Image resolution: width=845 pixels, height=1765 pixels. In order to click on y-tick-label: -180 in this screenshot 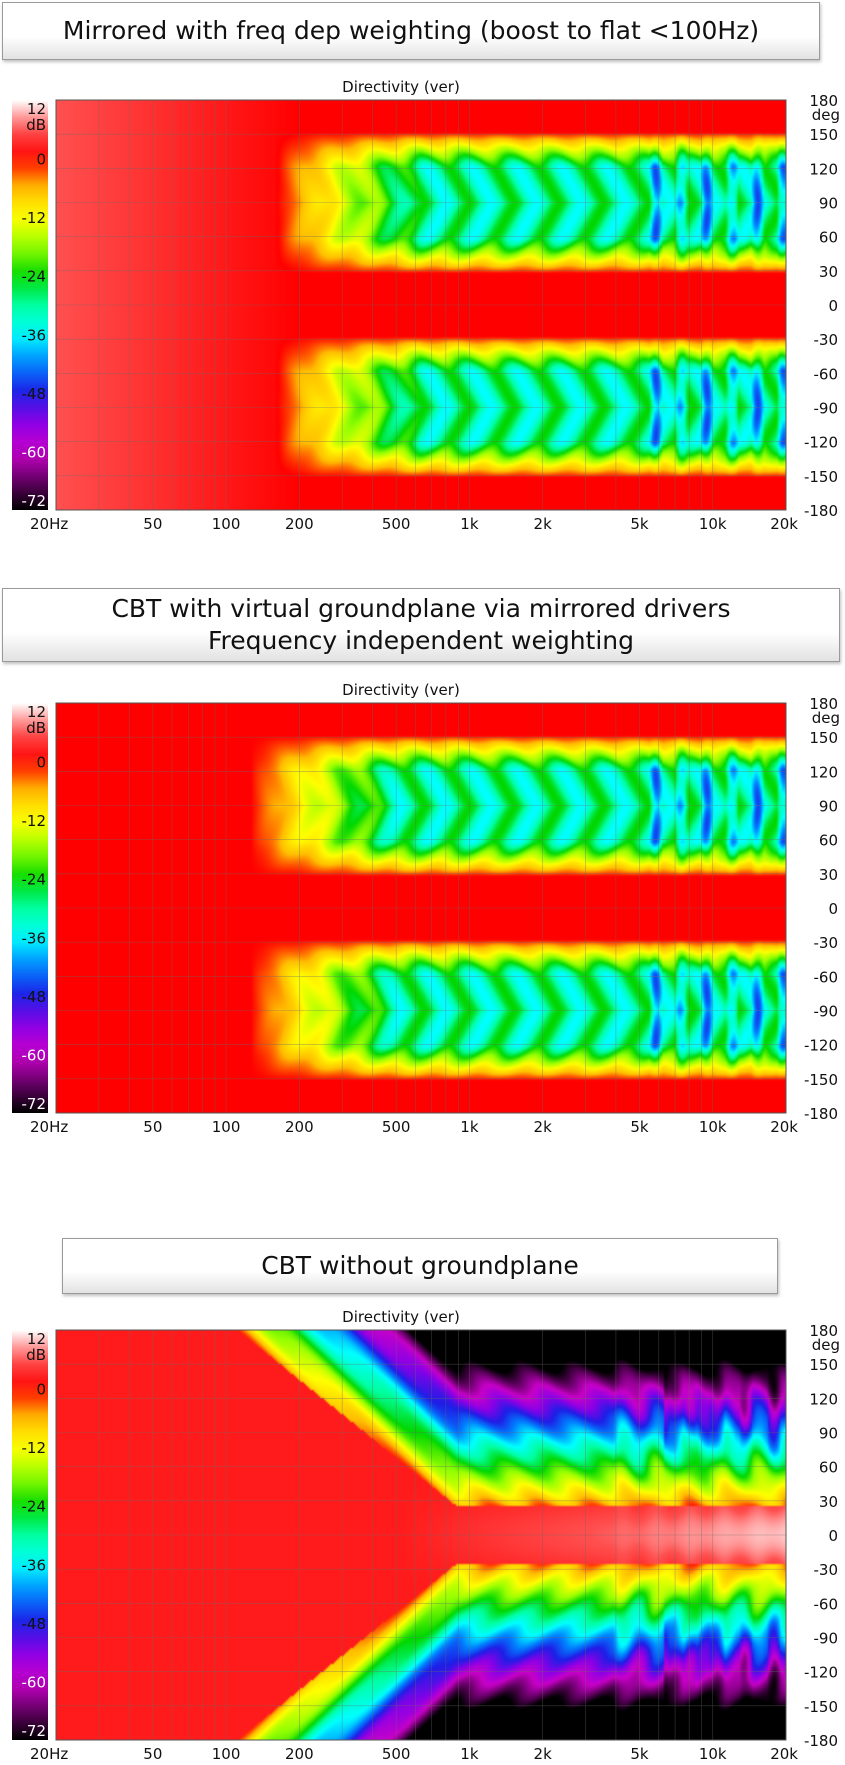, I will do `click(821, 1114)`.